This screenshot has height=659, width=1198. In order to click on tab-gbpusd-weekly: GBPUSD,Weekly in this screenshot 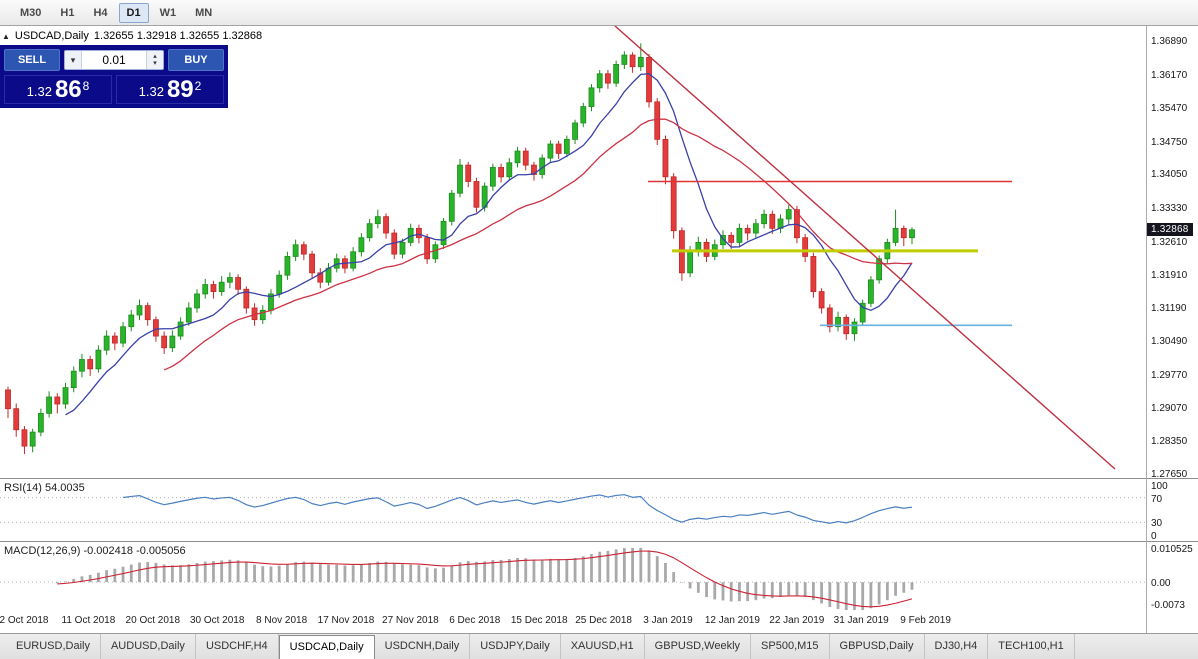, I will do `click(698, 646)`.